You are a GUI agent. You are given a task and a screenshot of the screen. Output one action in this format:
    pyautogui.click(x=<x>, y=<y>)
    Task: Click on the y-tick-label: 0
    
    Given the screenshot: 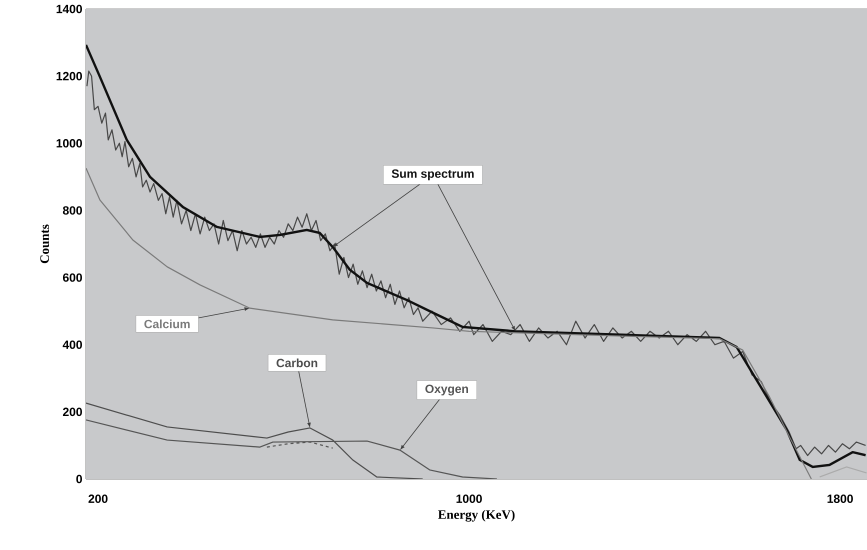 What is the action you would take?
    pyautogui.click(x=79, y=479)
    